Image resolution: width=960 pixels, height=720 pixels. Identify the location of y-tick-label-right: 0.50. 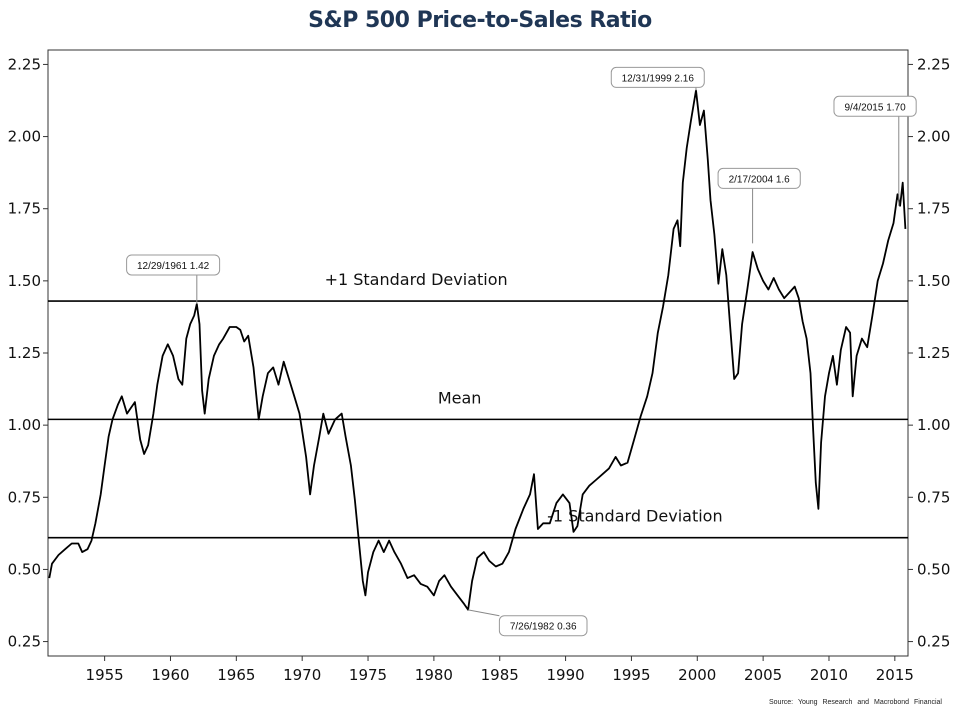
(933, 569).